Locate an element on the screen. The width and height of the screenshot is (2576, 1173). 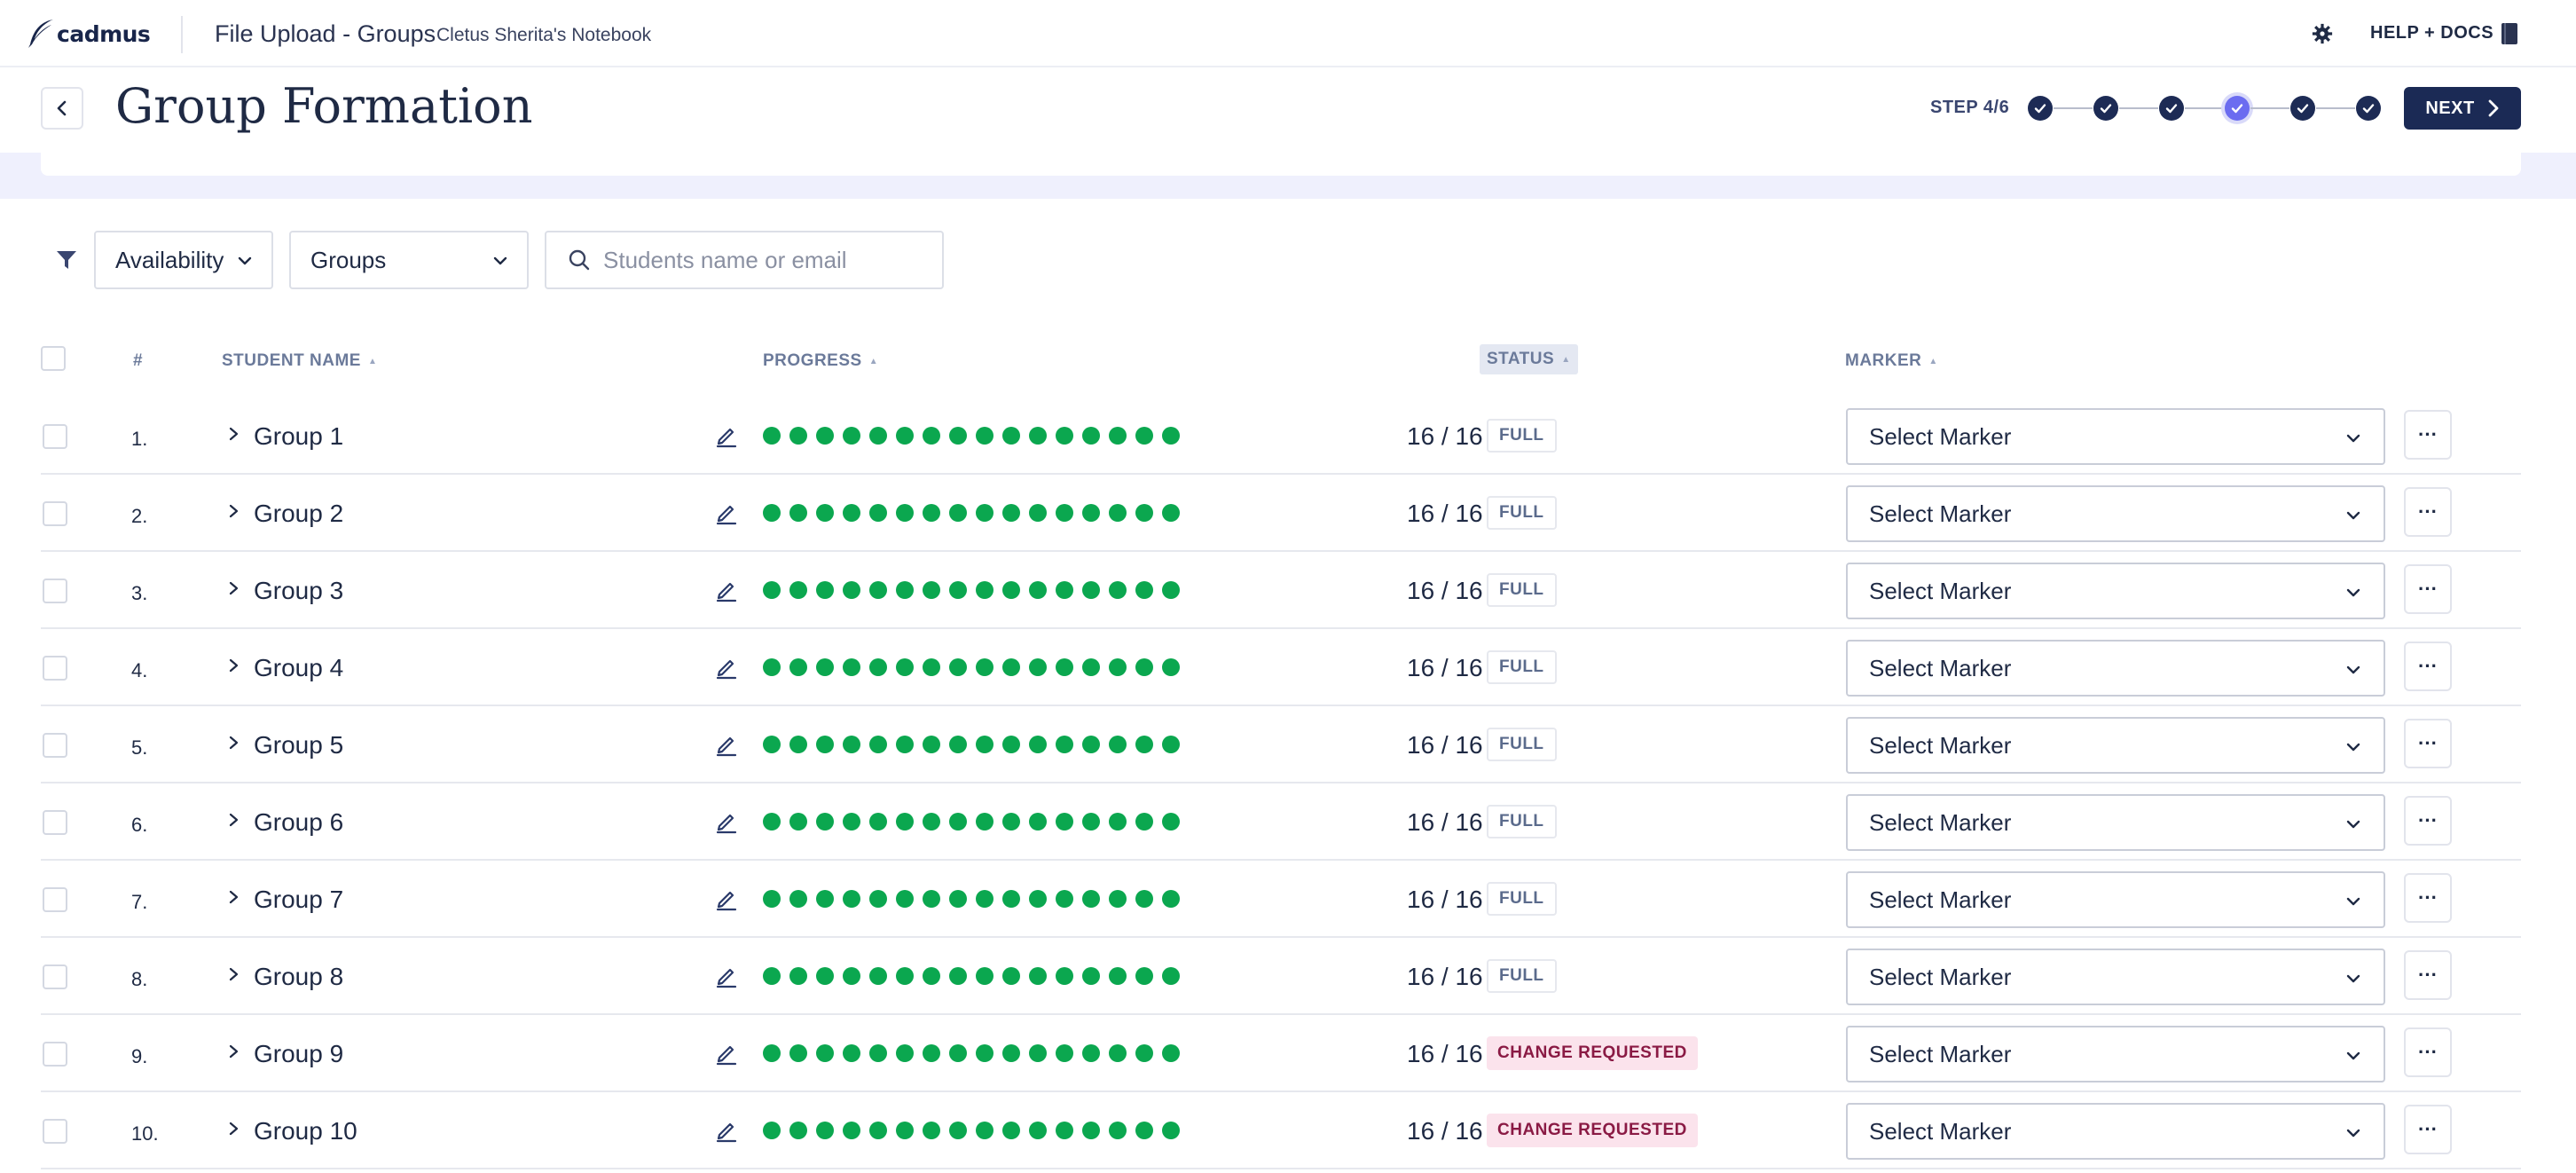
group-name: Group 10 is located at coordinates (305, 1131).